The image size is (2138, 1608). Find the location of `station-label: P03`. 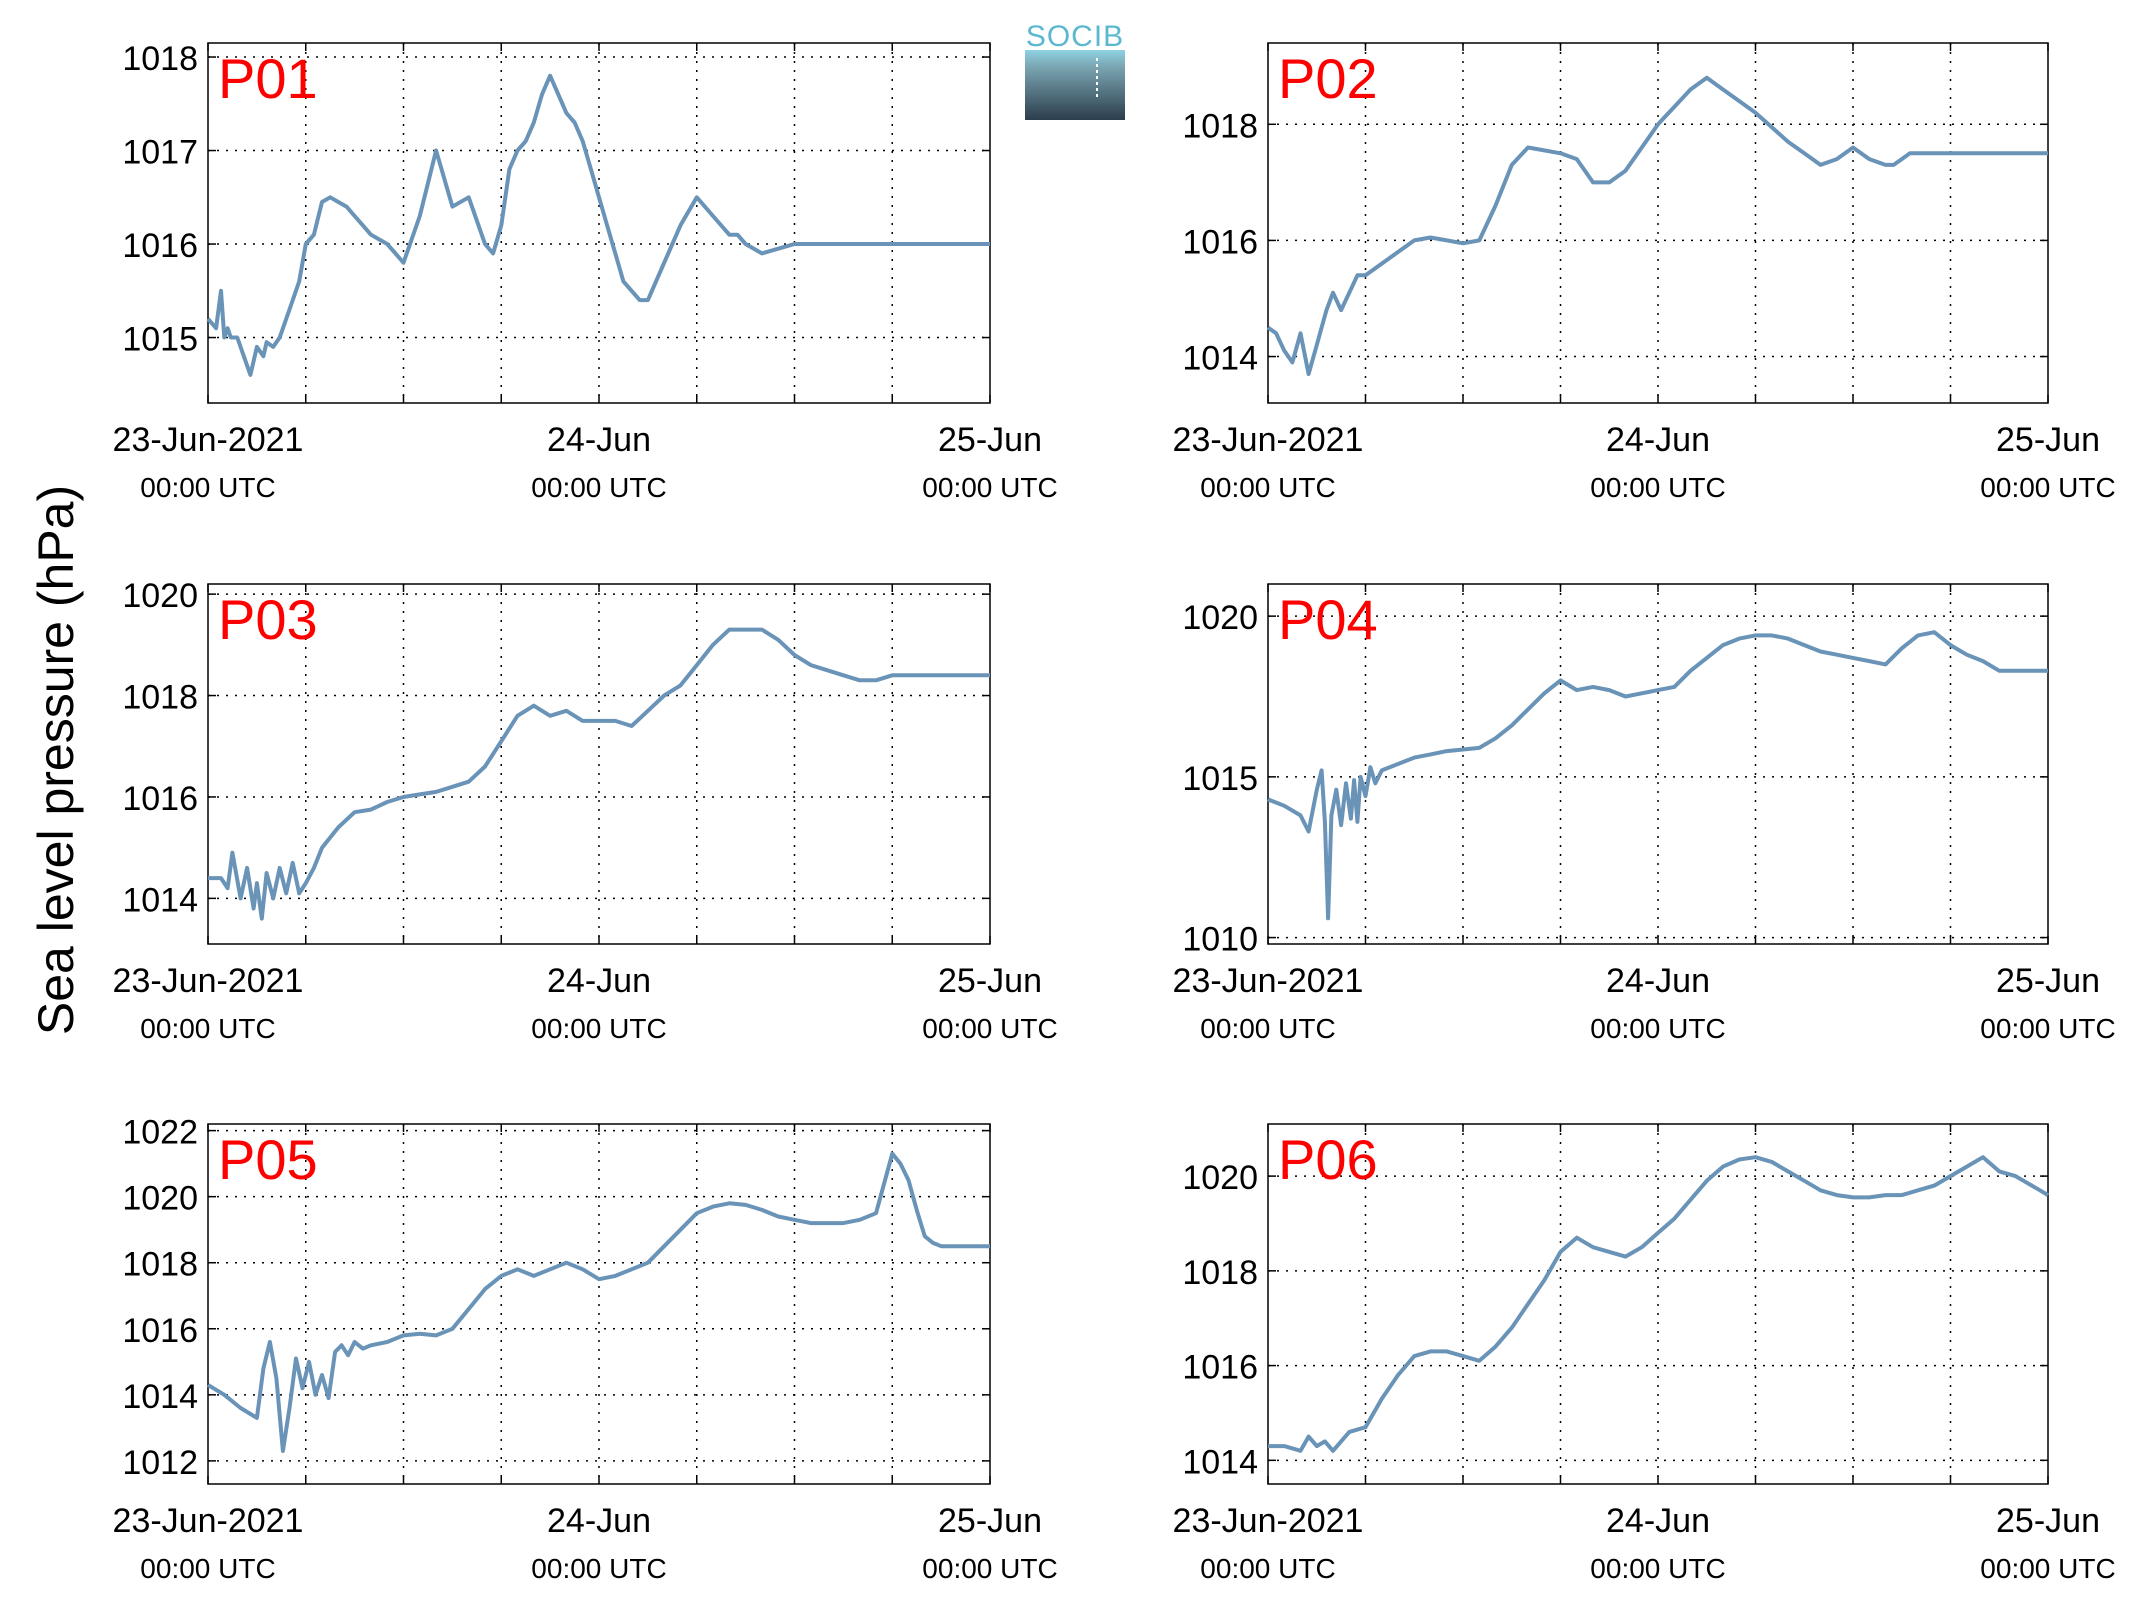

station-label: P03 is located at coordinates (268, 619).